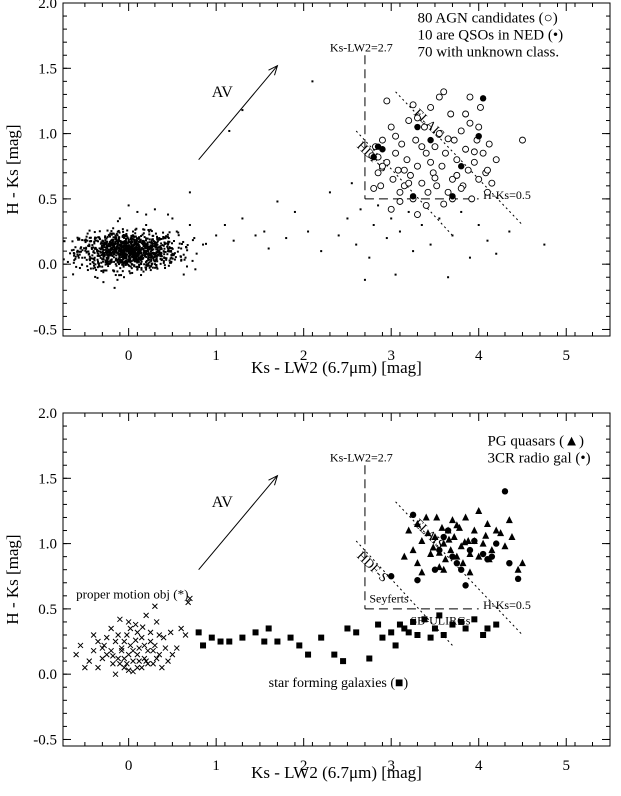  Describe the element at coordinates (222, 92) in the screenshot. I see `annotation-av-label: AV` at that location.